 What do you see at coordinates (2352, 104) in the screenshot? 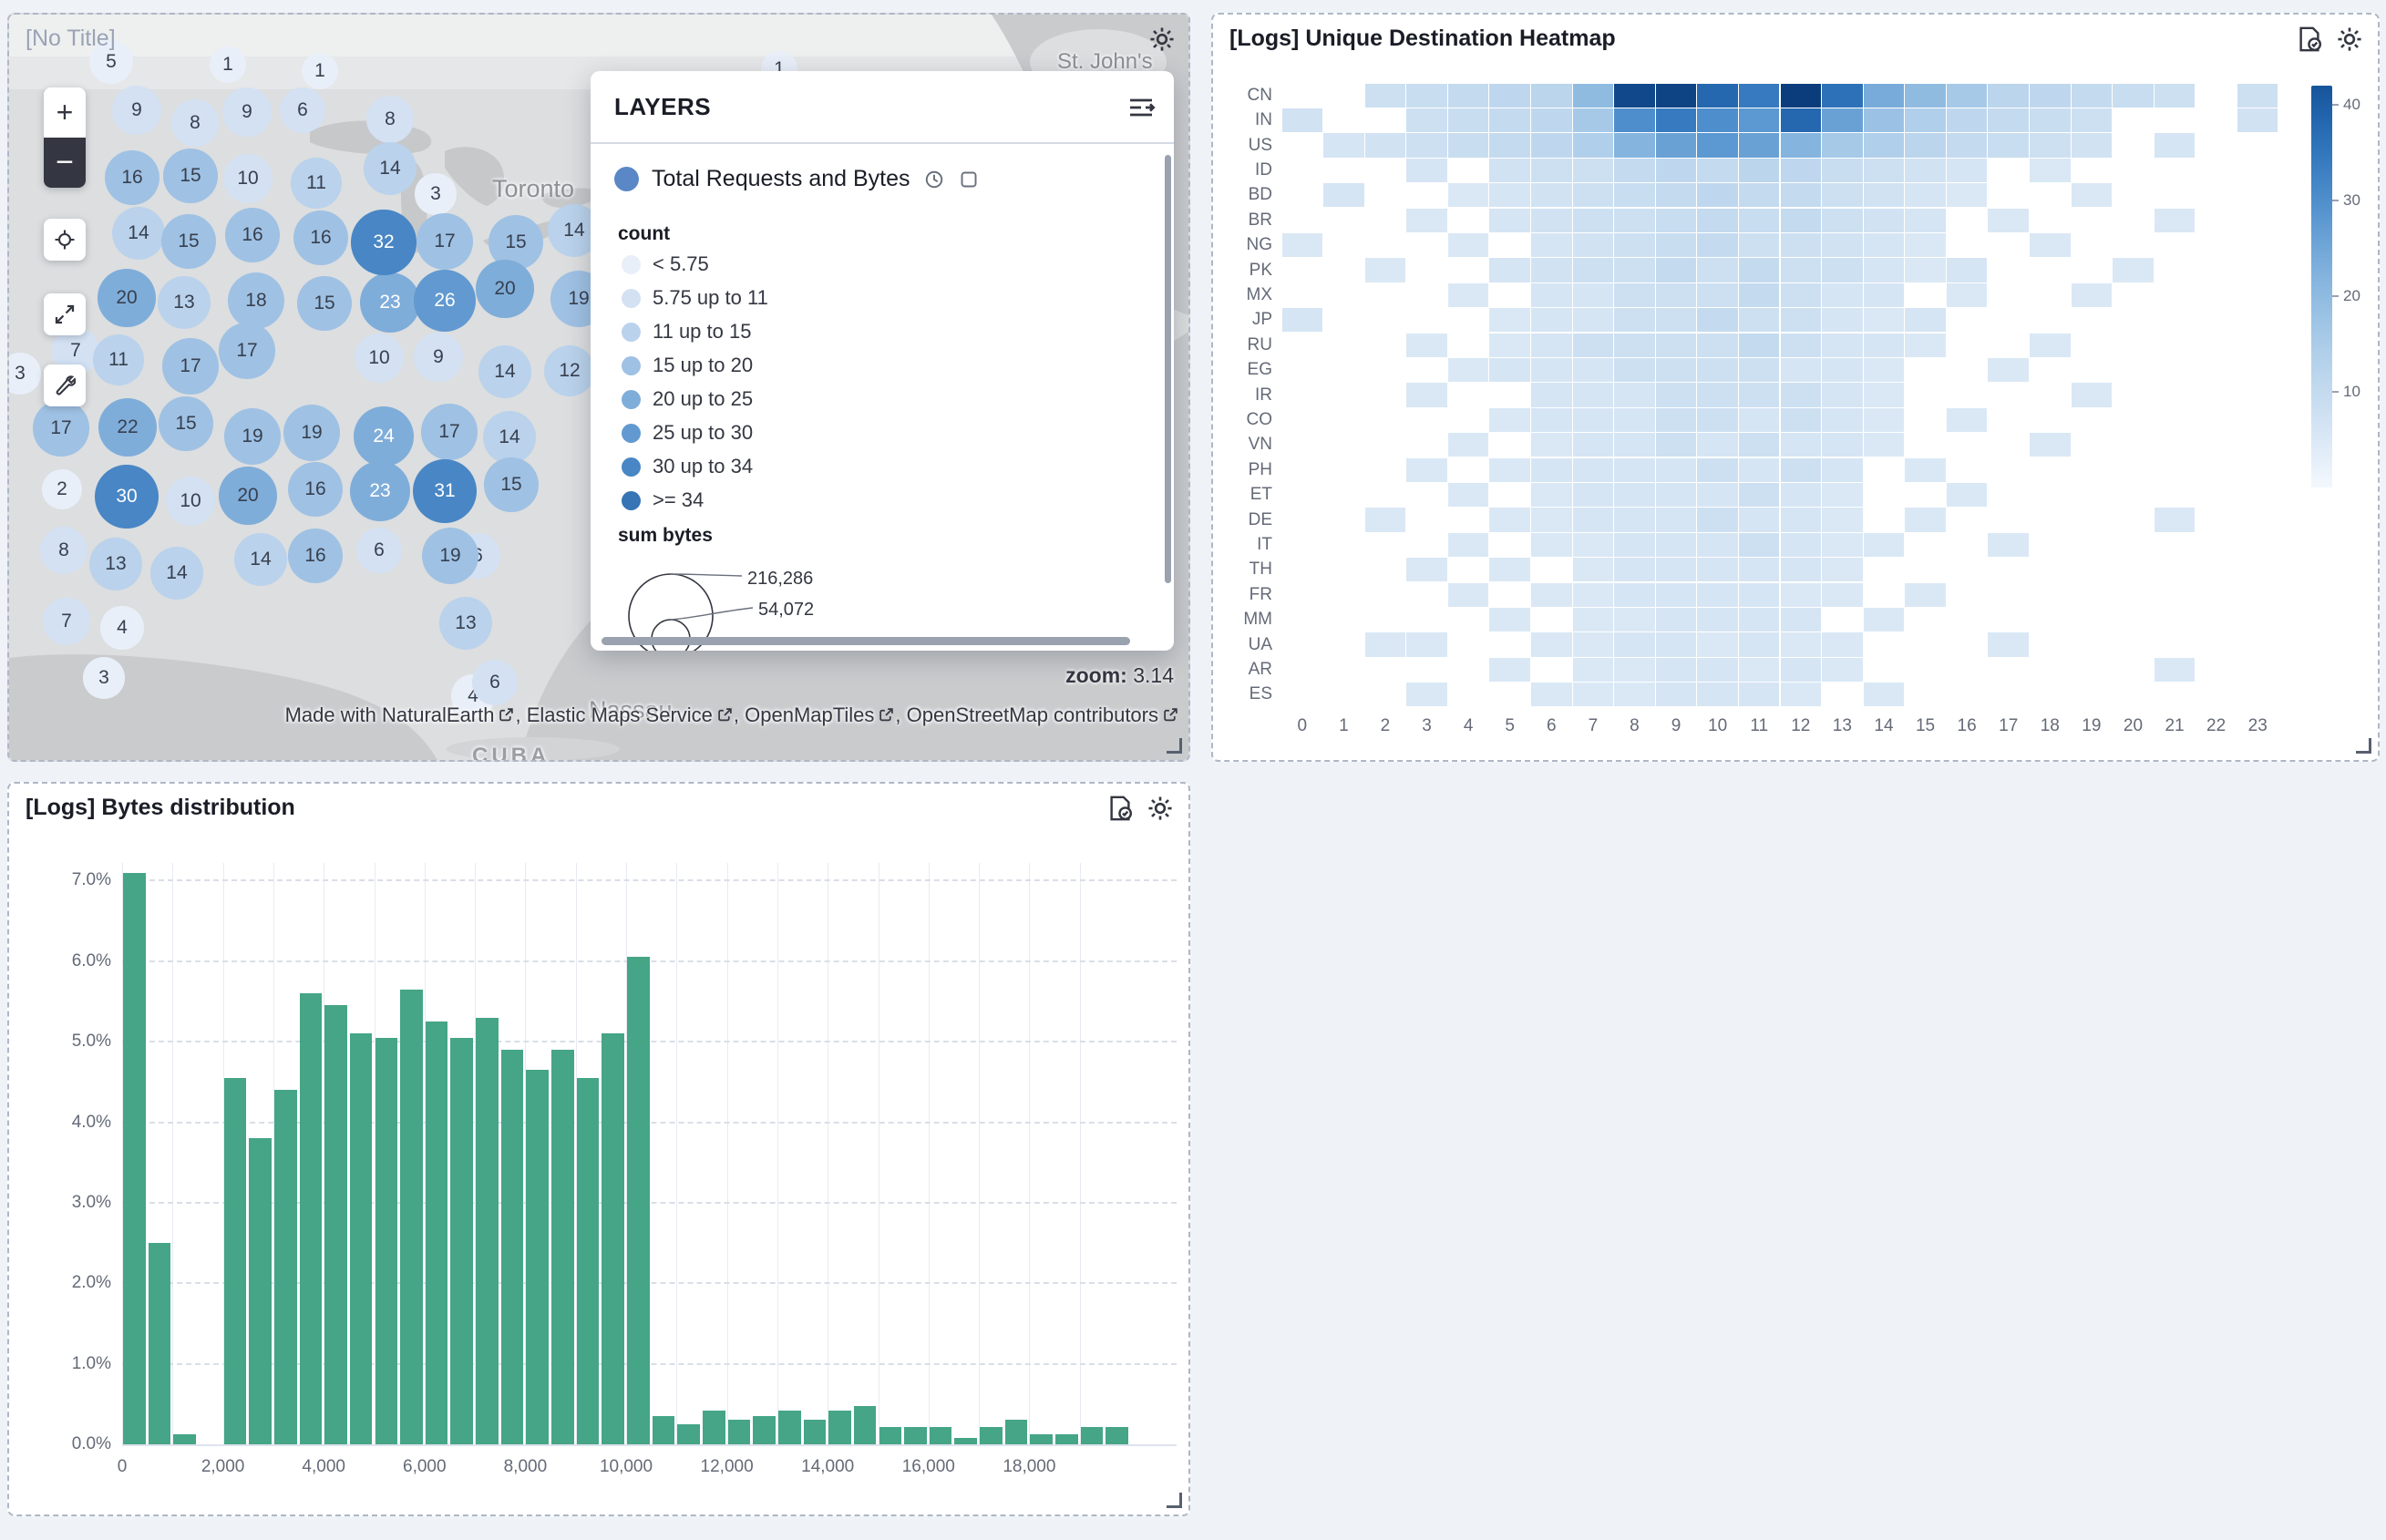
I see `legend-tick-label: 40` at bounding box center [2352, 104].